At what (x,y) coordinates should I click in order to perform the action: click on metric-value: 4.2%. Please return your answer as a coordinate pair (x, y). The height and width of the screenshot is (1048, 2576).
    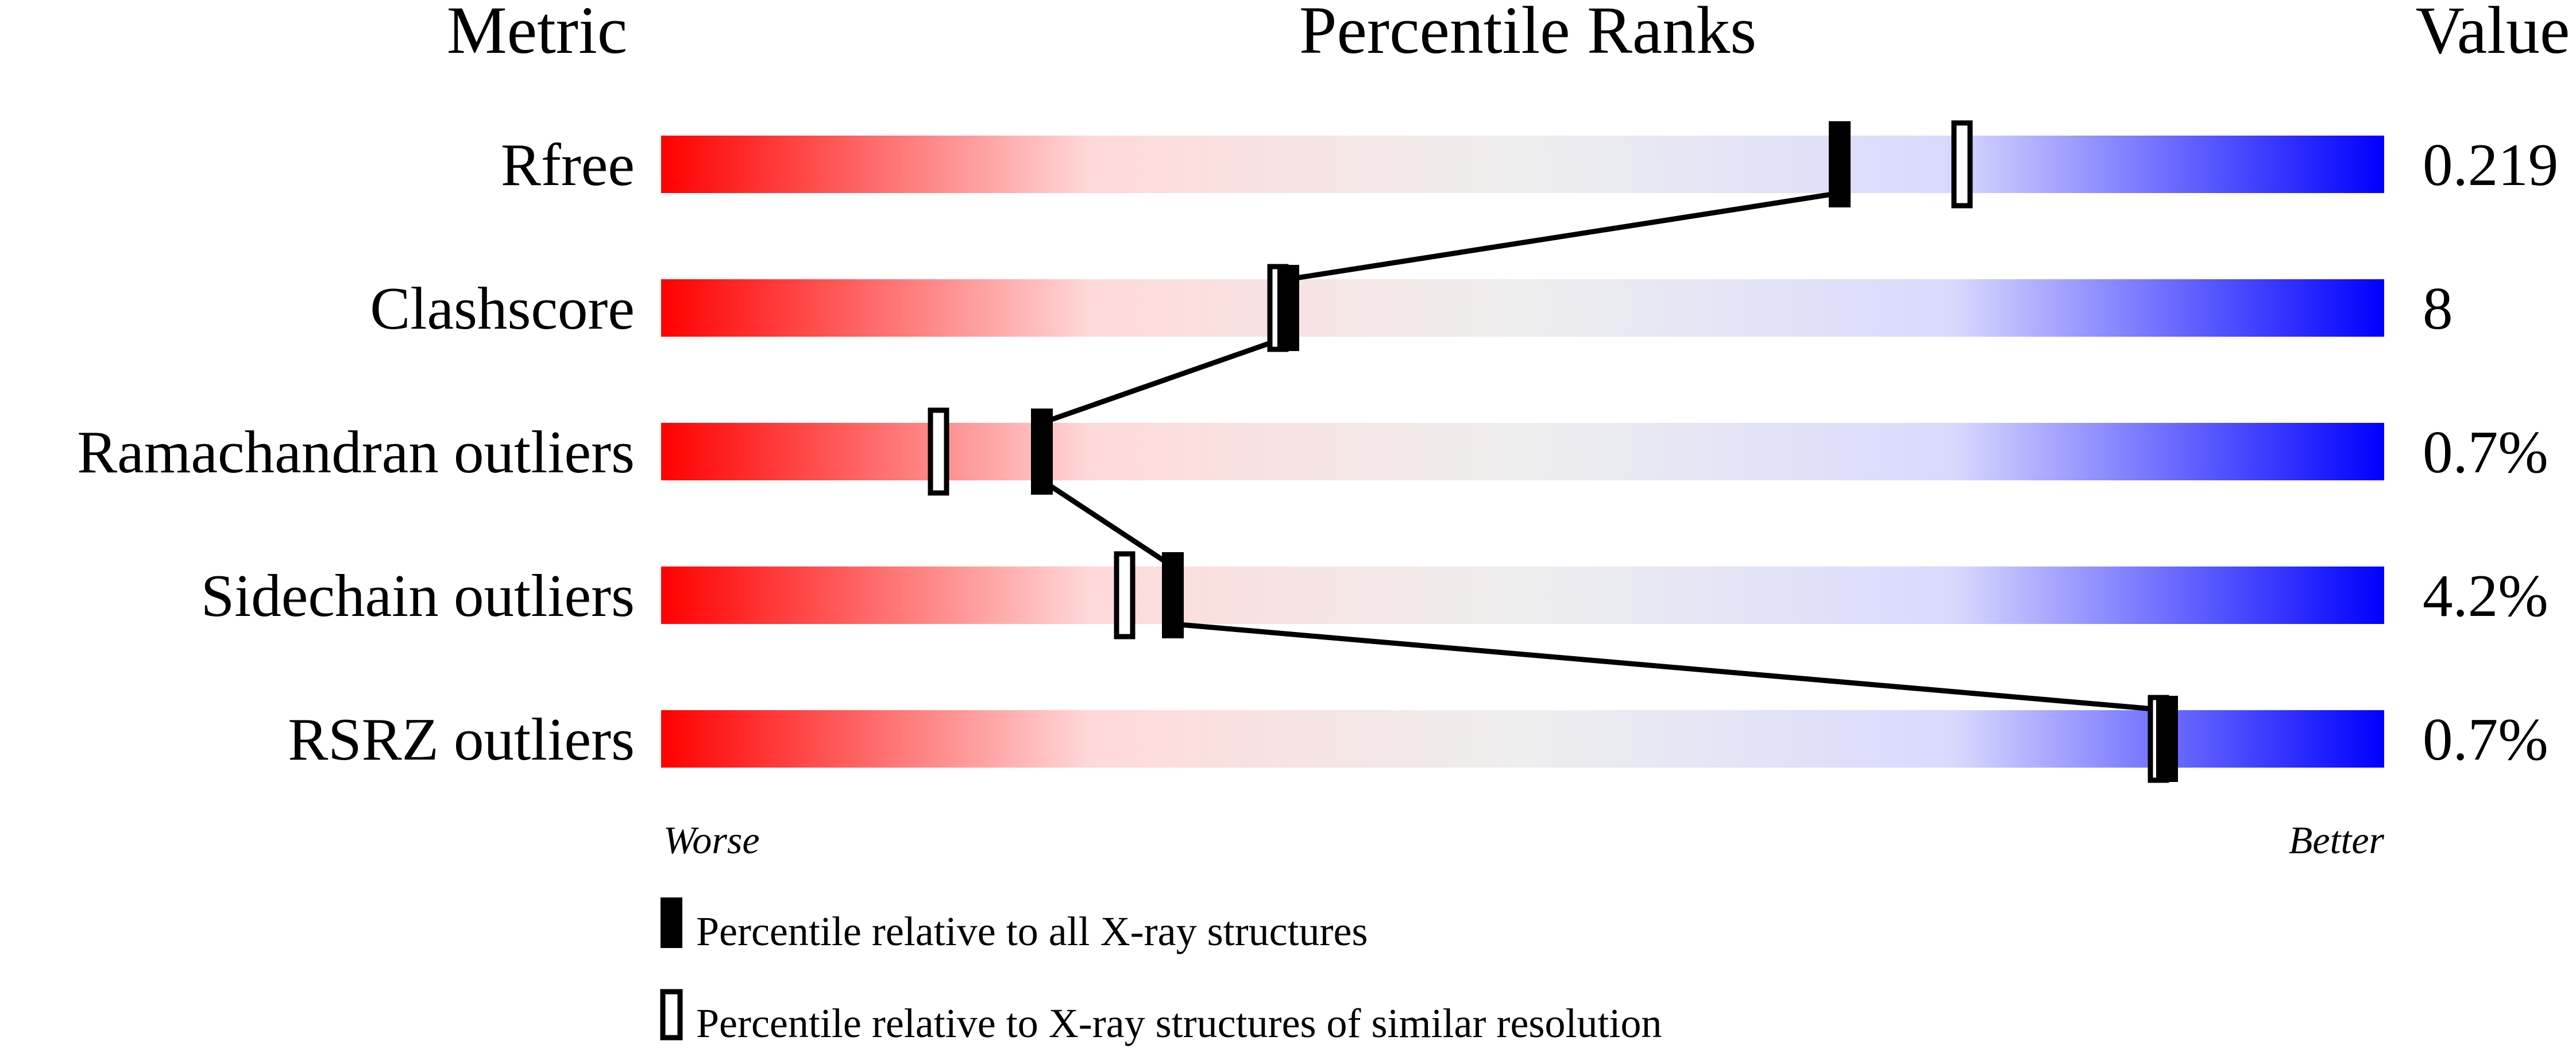
    Looking at the image, I should click on (2485, 595).